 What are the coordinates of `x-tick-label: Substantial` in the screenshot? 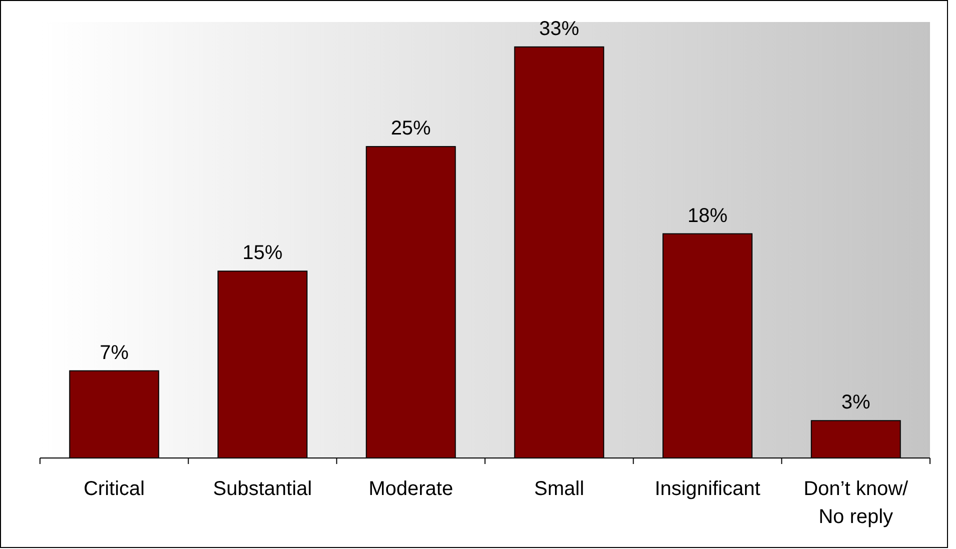 It's located at (262, 489).